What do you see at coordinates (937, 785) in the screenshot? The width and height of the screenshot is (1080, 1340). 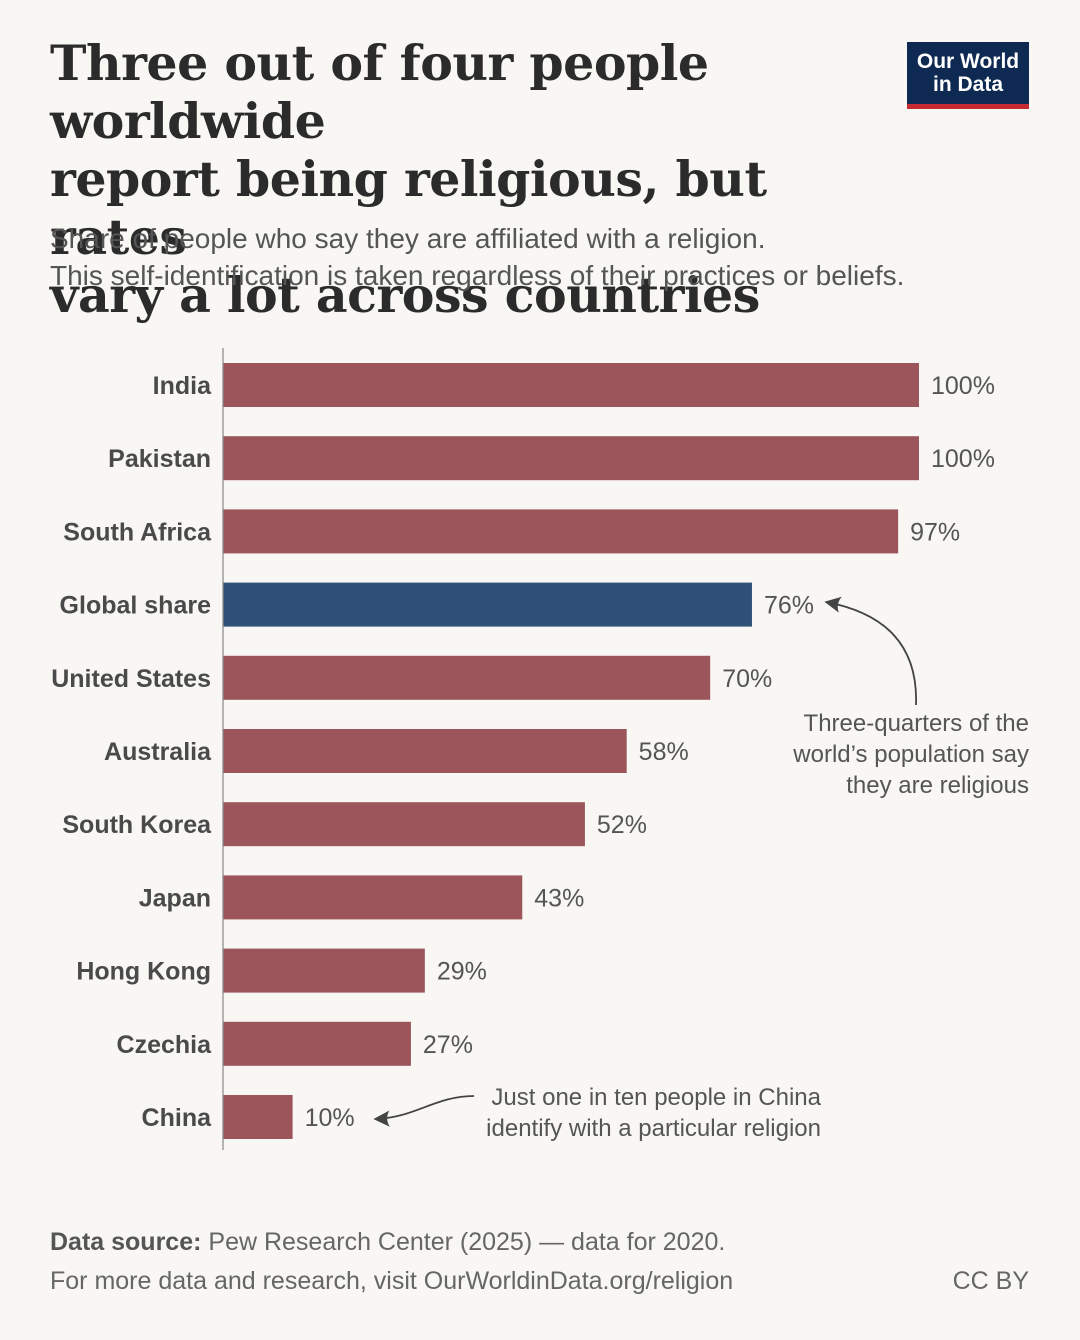 I see `annotation-global-line-3: they are religious` at bounding box center [937, 785].